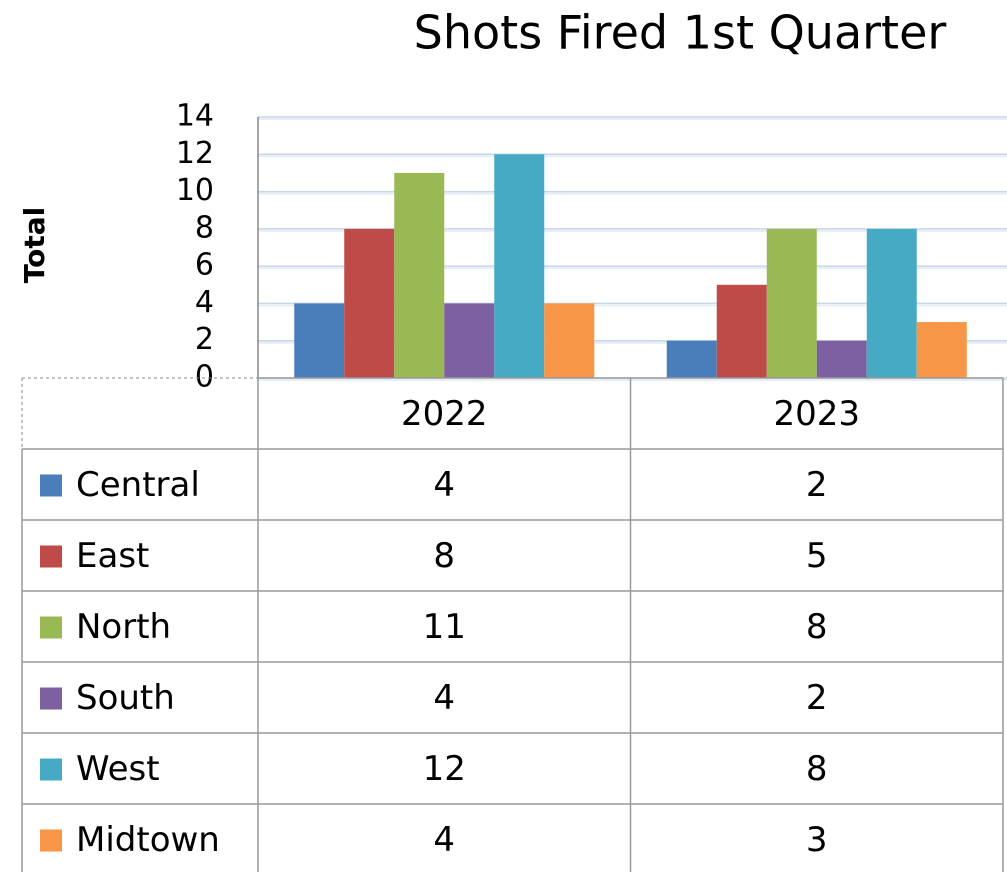  What do you see at coordinates (112, 556) in the screenshot?
I see `legend-label: East` at bounding box center [112, 556].